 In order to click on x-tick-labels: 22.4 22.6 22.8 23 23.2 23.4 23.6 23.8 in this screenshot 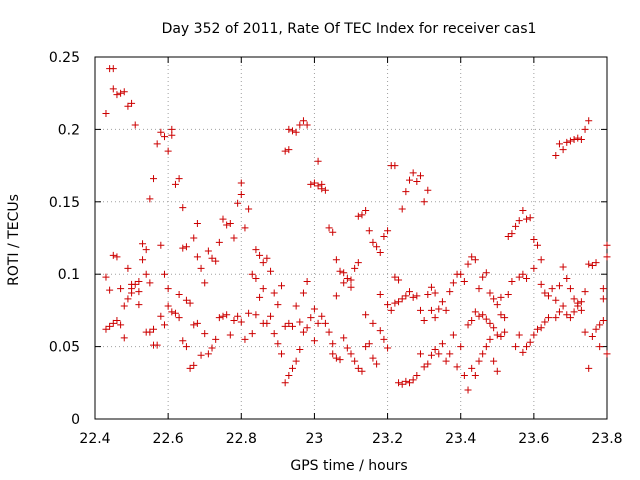, I will do `click(350, 439)`.